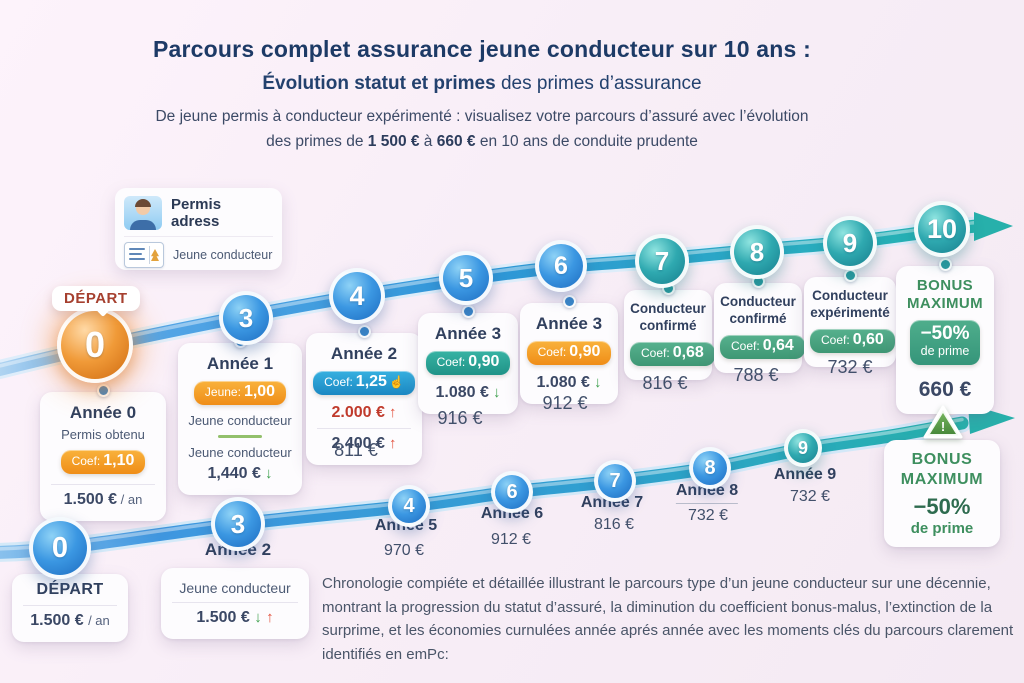 Image resolution: width=1024 pixels, height=683 pixels. What do you see at coordinates (945, 294) in the screenshot?
I see `card-title: BONUS MAXIMUM` at bounding box center [945, 294].